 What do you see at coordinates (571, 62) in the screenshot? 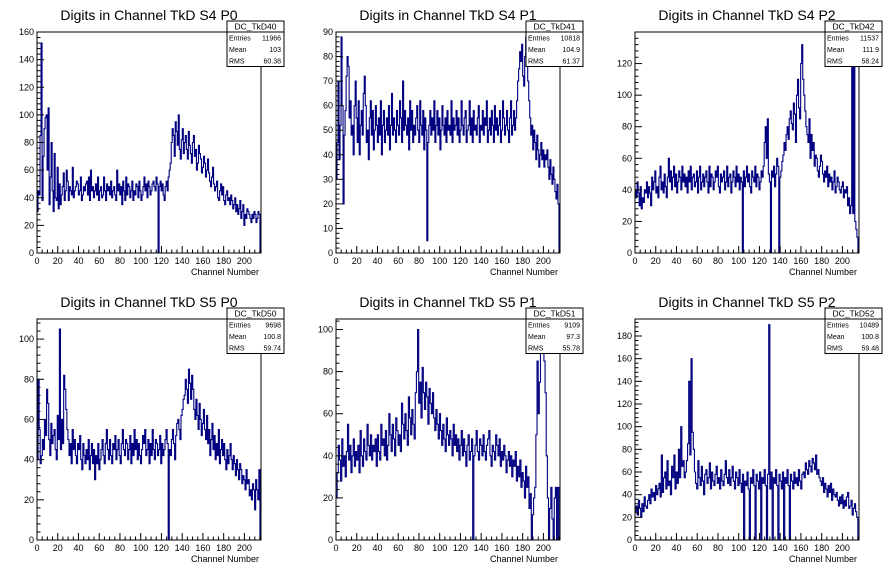
I see `stats-row-value: 61.37` at bounding box center [571, 62].